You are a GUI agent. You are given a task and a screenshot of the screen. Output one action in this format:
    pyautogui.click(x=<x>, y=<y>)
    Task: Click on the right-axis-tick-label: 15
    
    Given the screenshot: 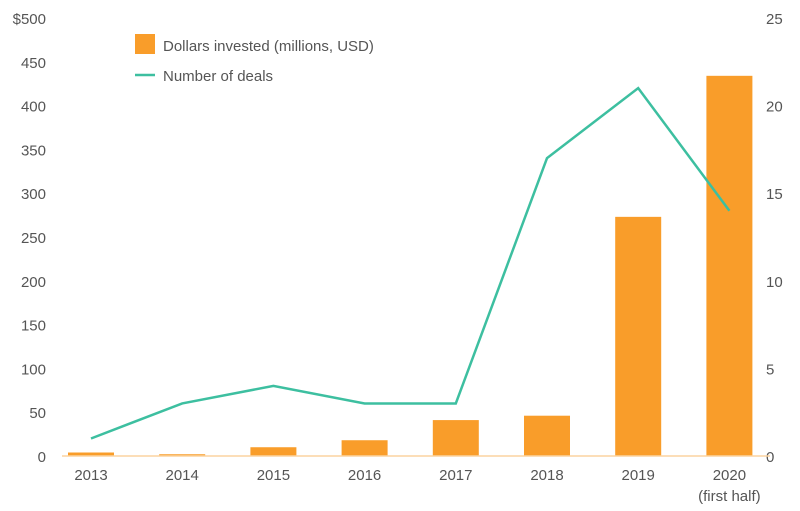 What is the action you would take?
    pyautogui.click(x=774, y=194)
    